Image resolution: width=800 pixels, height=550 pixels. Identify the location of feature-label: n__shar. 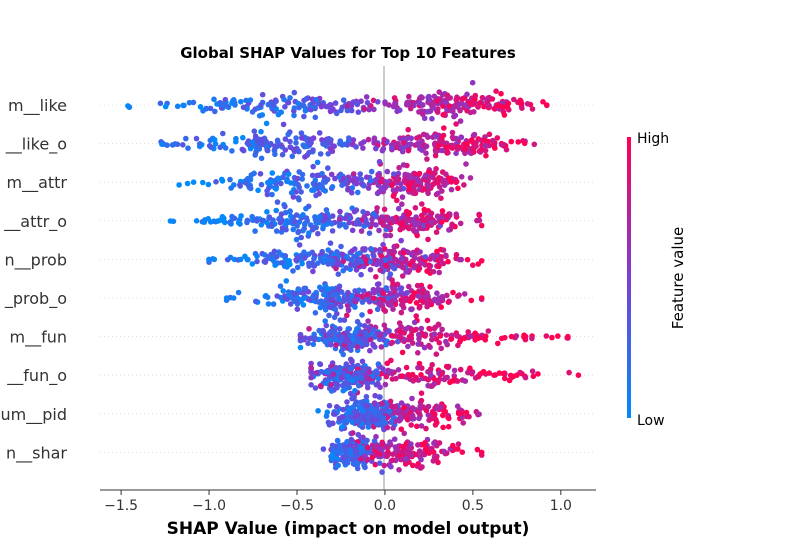
(36, 453).